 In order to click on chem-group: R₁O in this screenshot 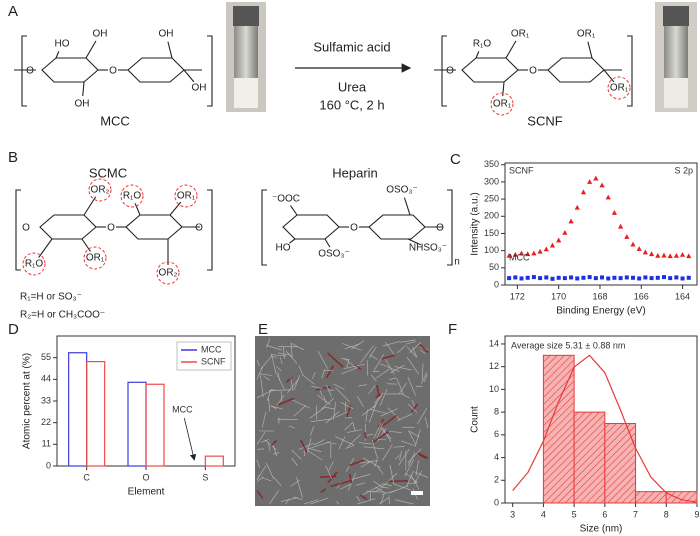, I will do `click(132, 196)`.